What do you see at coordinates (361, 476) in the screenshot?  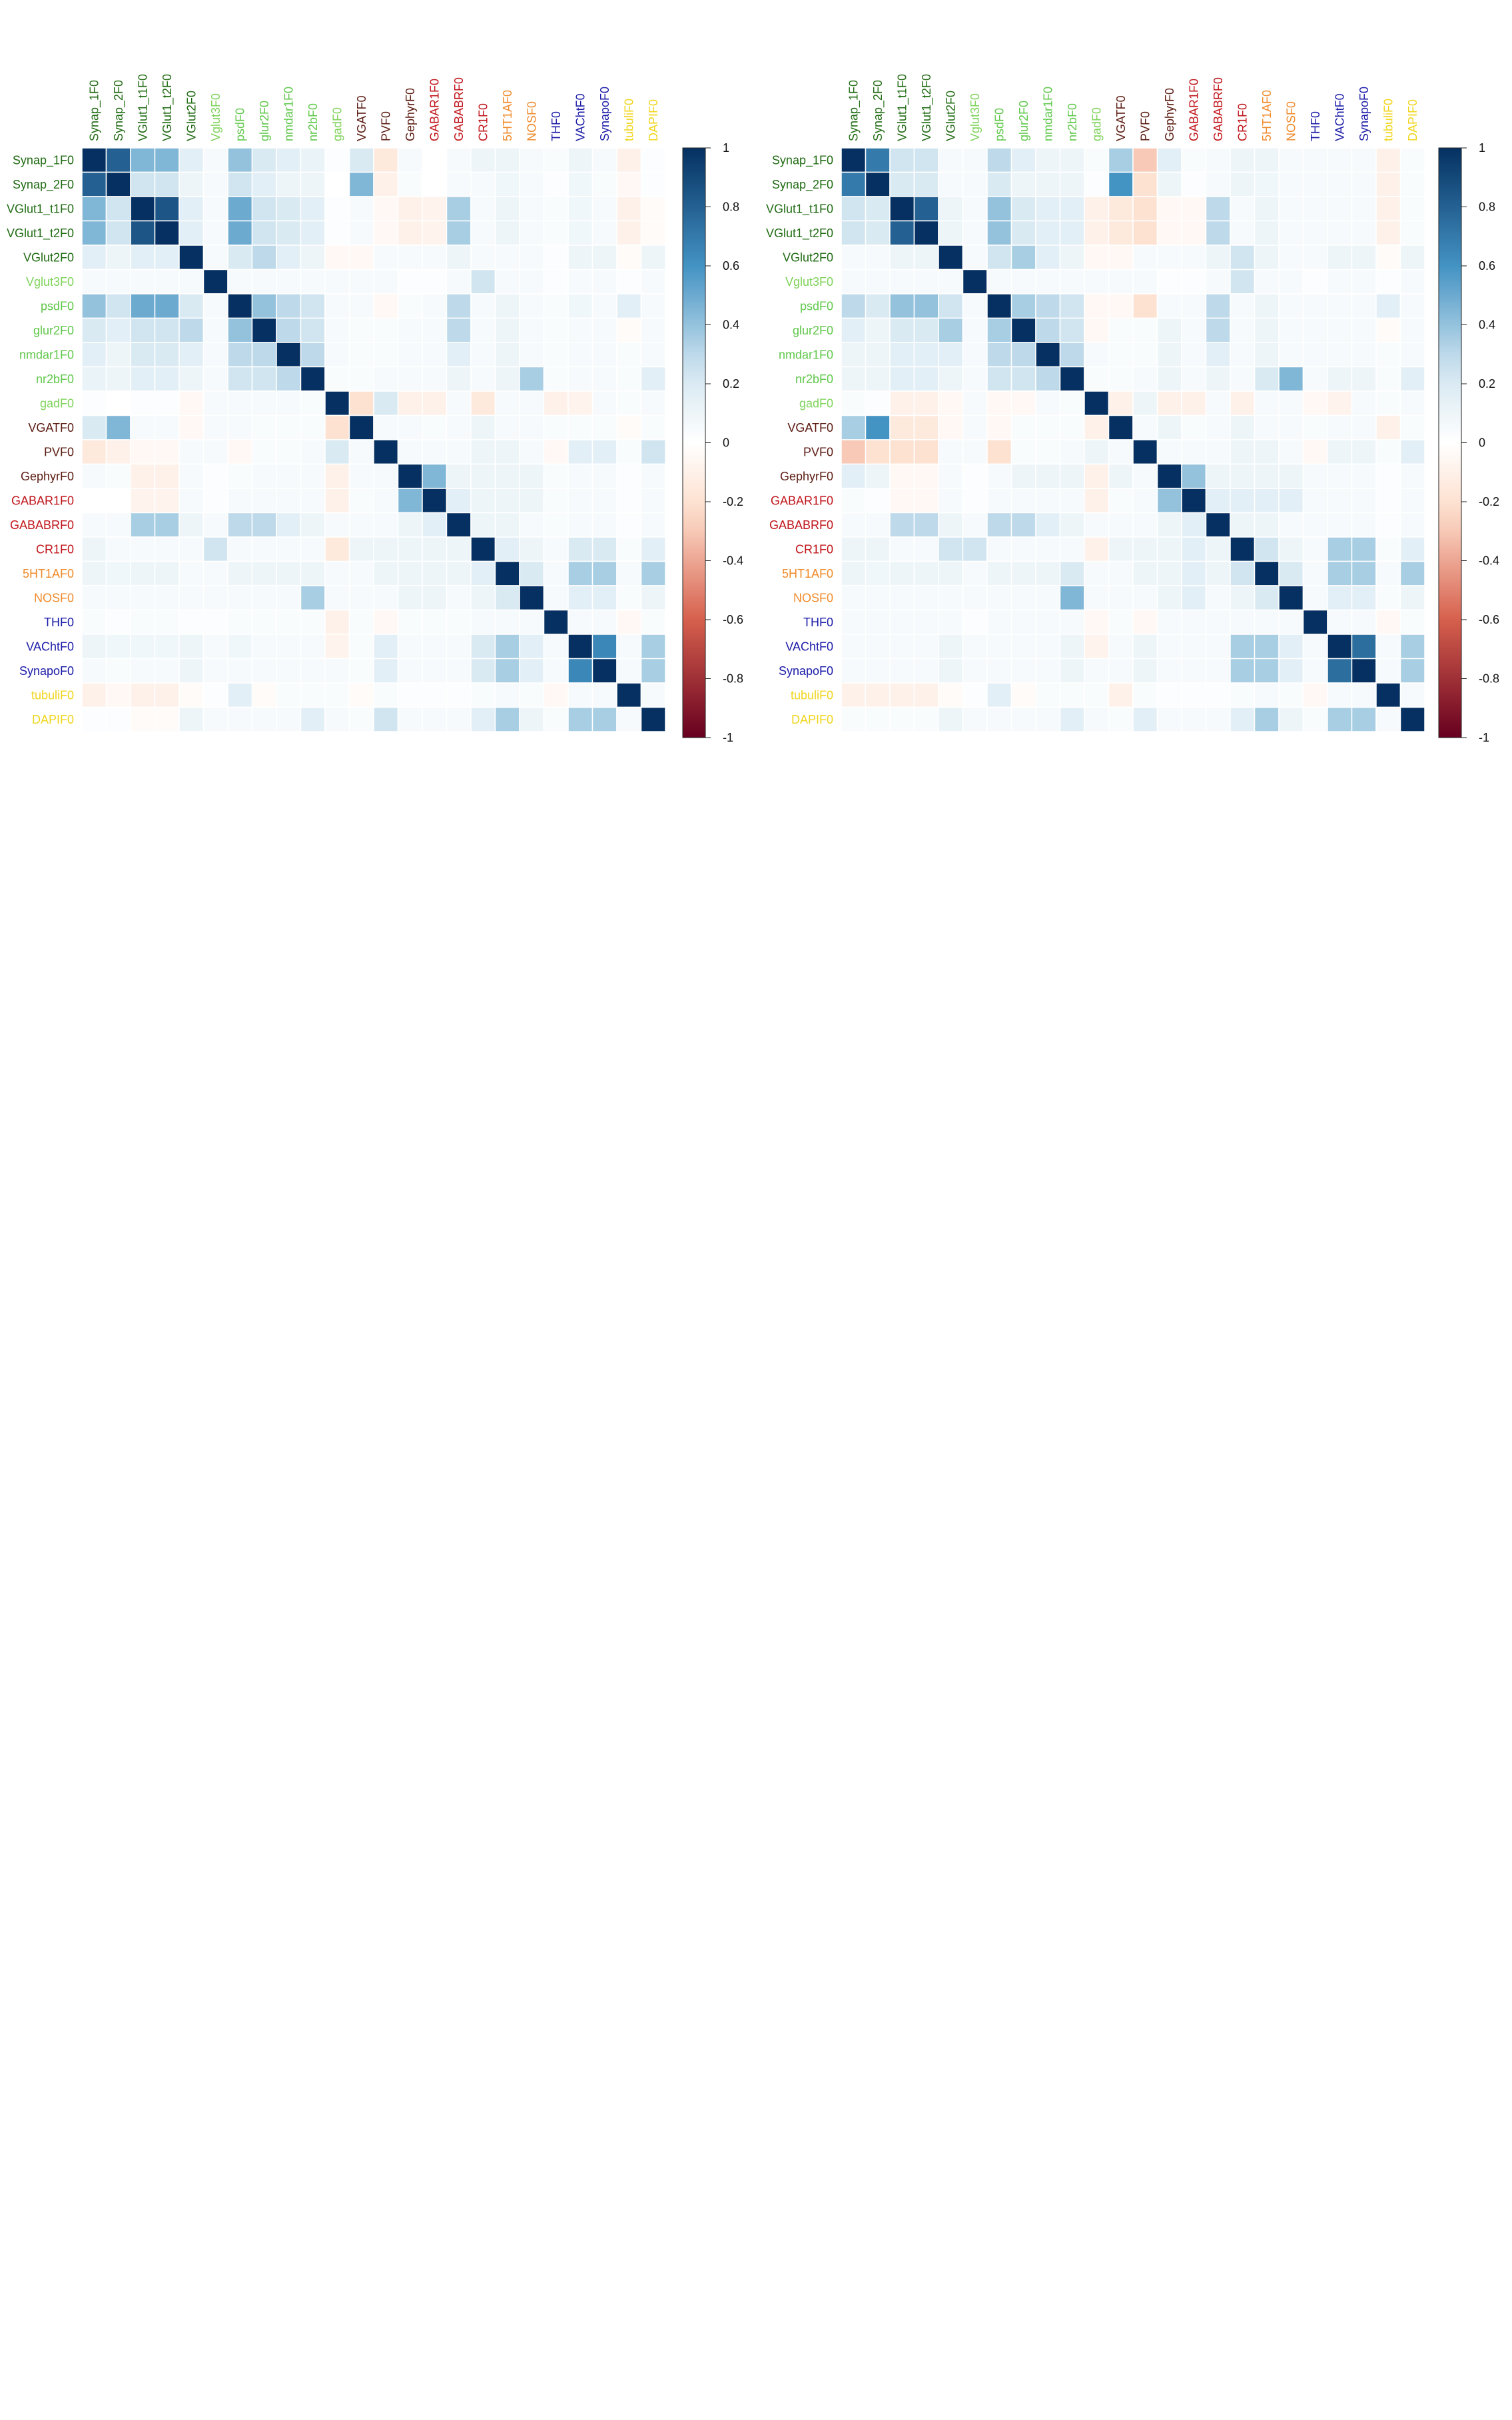 I see `heatmap-cell-GephyrF0-VGATF0` at bounding box center [361, 476].